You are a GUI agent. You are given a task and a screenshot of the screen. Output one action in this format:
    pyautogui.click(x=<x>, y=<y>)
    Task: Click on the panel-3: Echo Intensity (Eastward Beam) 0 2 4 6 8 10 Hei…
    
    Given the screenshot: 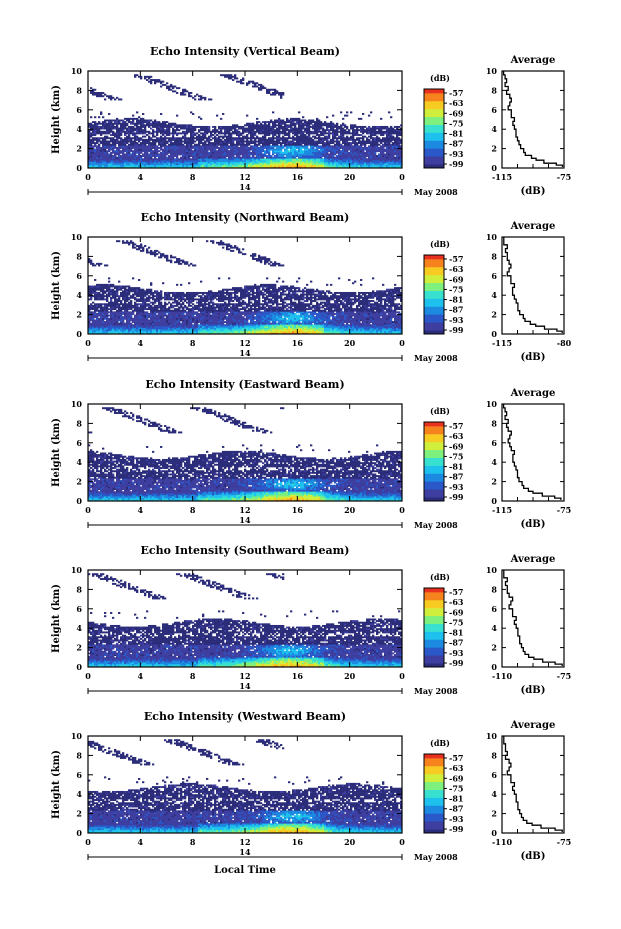 What is the action you would take?
    pyautogui.click(x=311, y=454)
    